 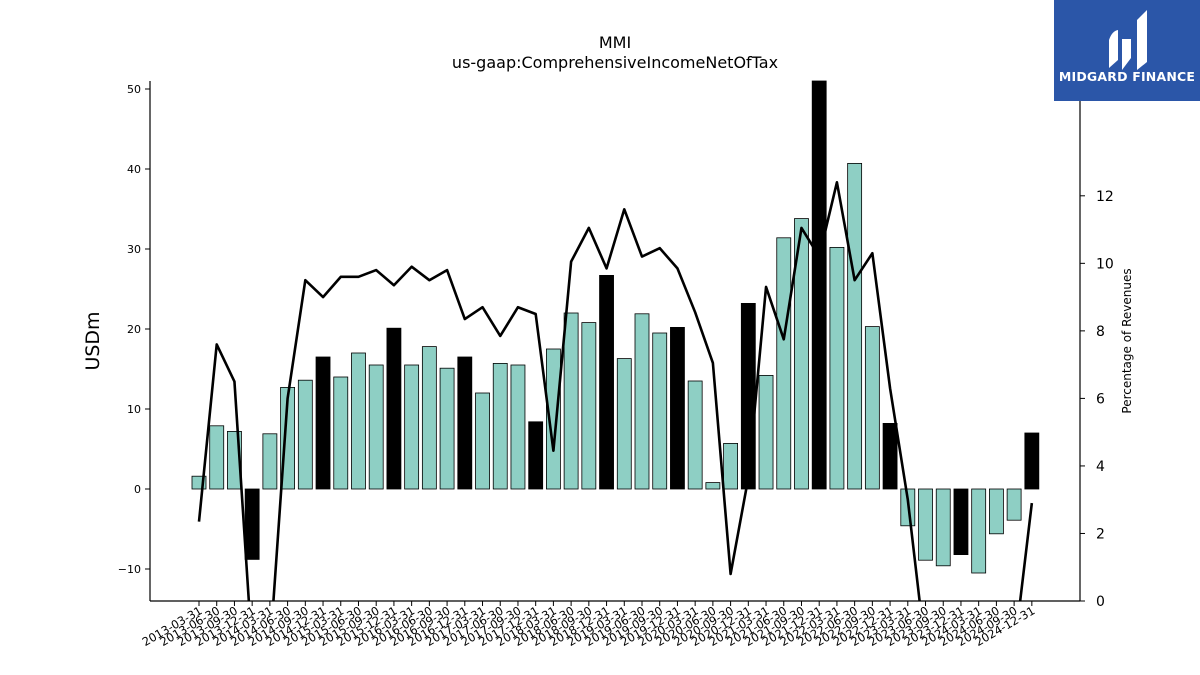 What do you see at coordinates (1100, 399) in the screenshot?
I see `y2-tick-label: 6` at bounding box center [1100, 399].